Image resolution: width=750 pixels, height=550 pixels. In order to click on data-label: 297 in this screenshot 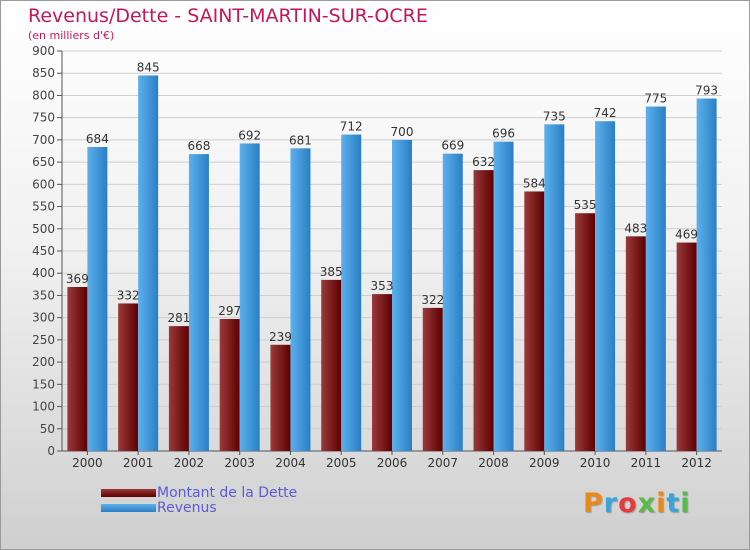, I will do `click(229, 311)`.